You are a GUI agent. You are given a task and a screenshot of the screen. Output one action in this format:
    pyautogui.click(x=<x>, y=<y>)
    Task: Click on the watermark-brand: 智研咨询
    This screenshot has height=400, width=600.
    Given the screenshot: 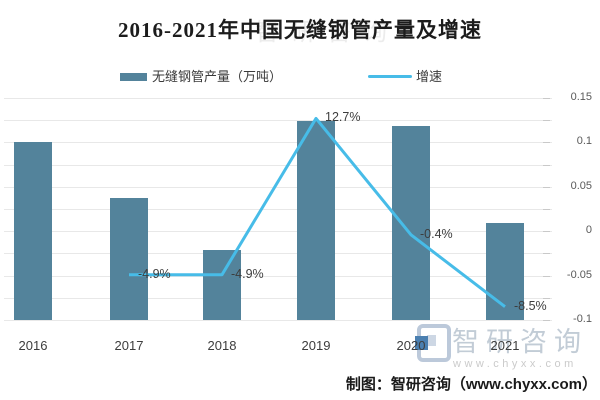 What is the action you would take?
    pyautogui.click(x=520, y=342)
    